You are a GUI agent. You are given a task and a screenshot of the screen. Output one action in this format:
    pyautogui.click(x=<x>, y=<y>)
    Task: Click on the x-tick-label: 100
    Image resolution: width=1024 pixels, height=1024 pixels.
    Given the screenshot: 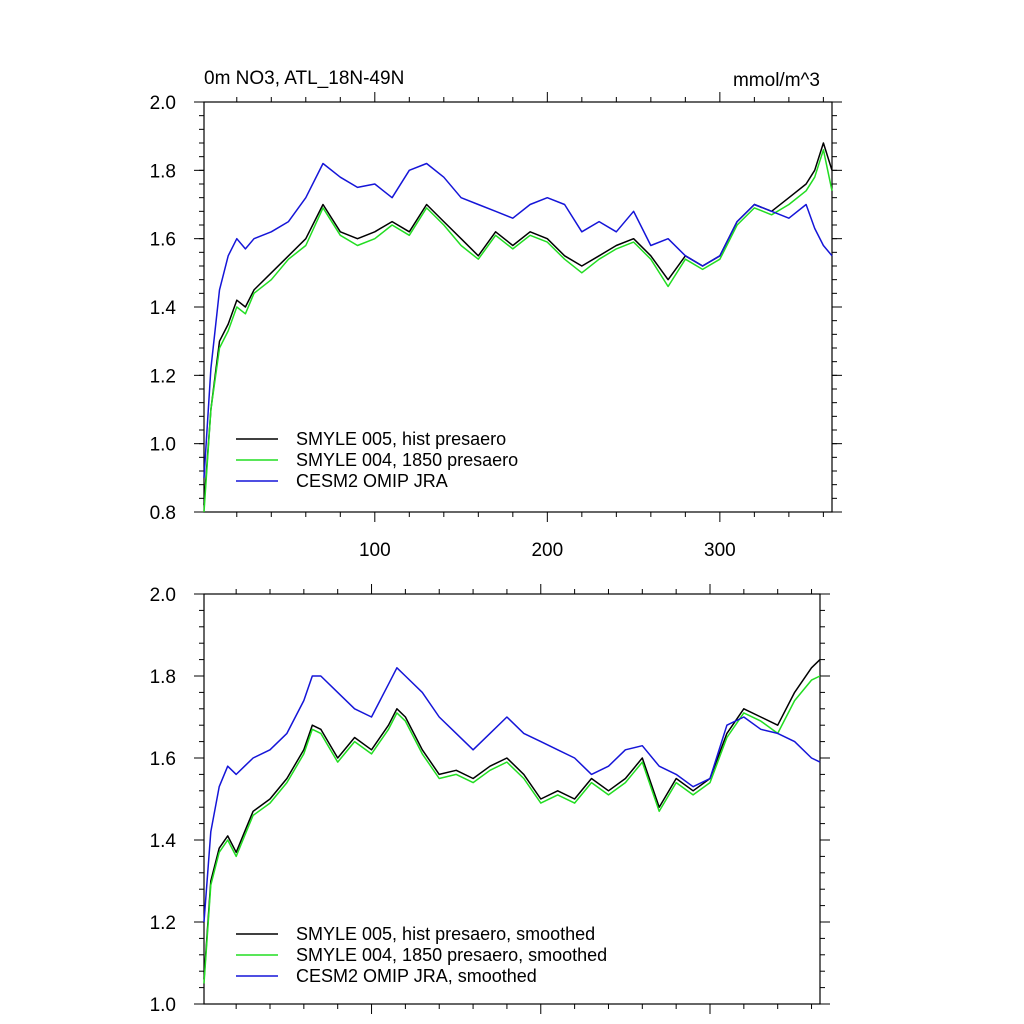 What is the action you would take?
    pyautogui.click(x=375, y=550)
    